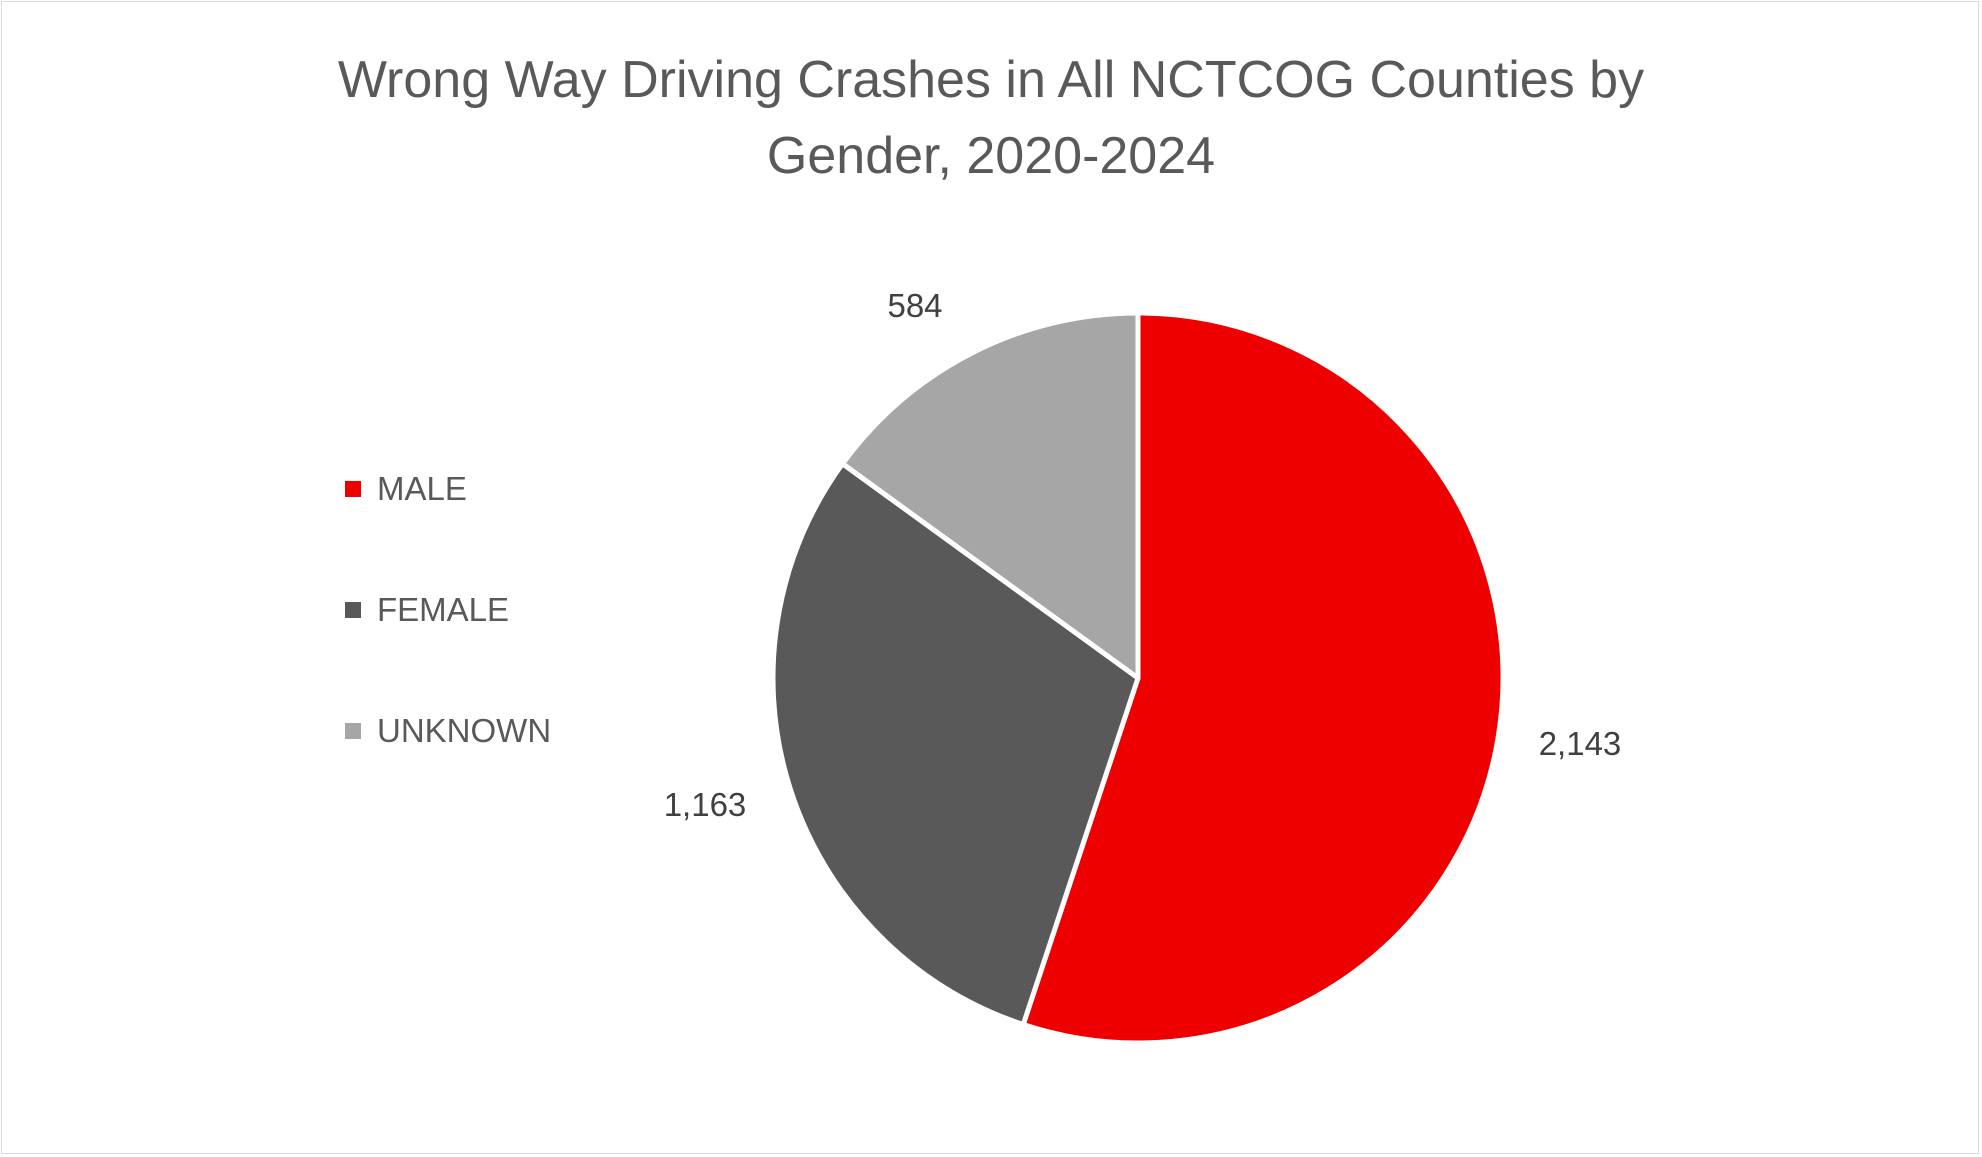 The width and height of the screenshot is (1982, 1157). Describe the element at coordinates (915, 305) in the screenshot. I see `data-label-unknown: 584` at that location.